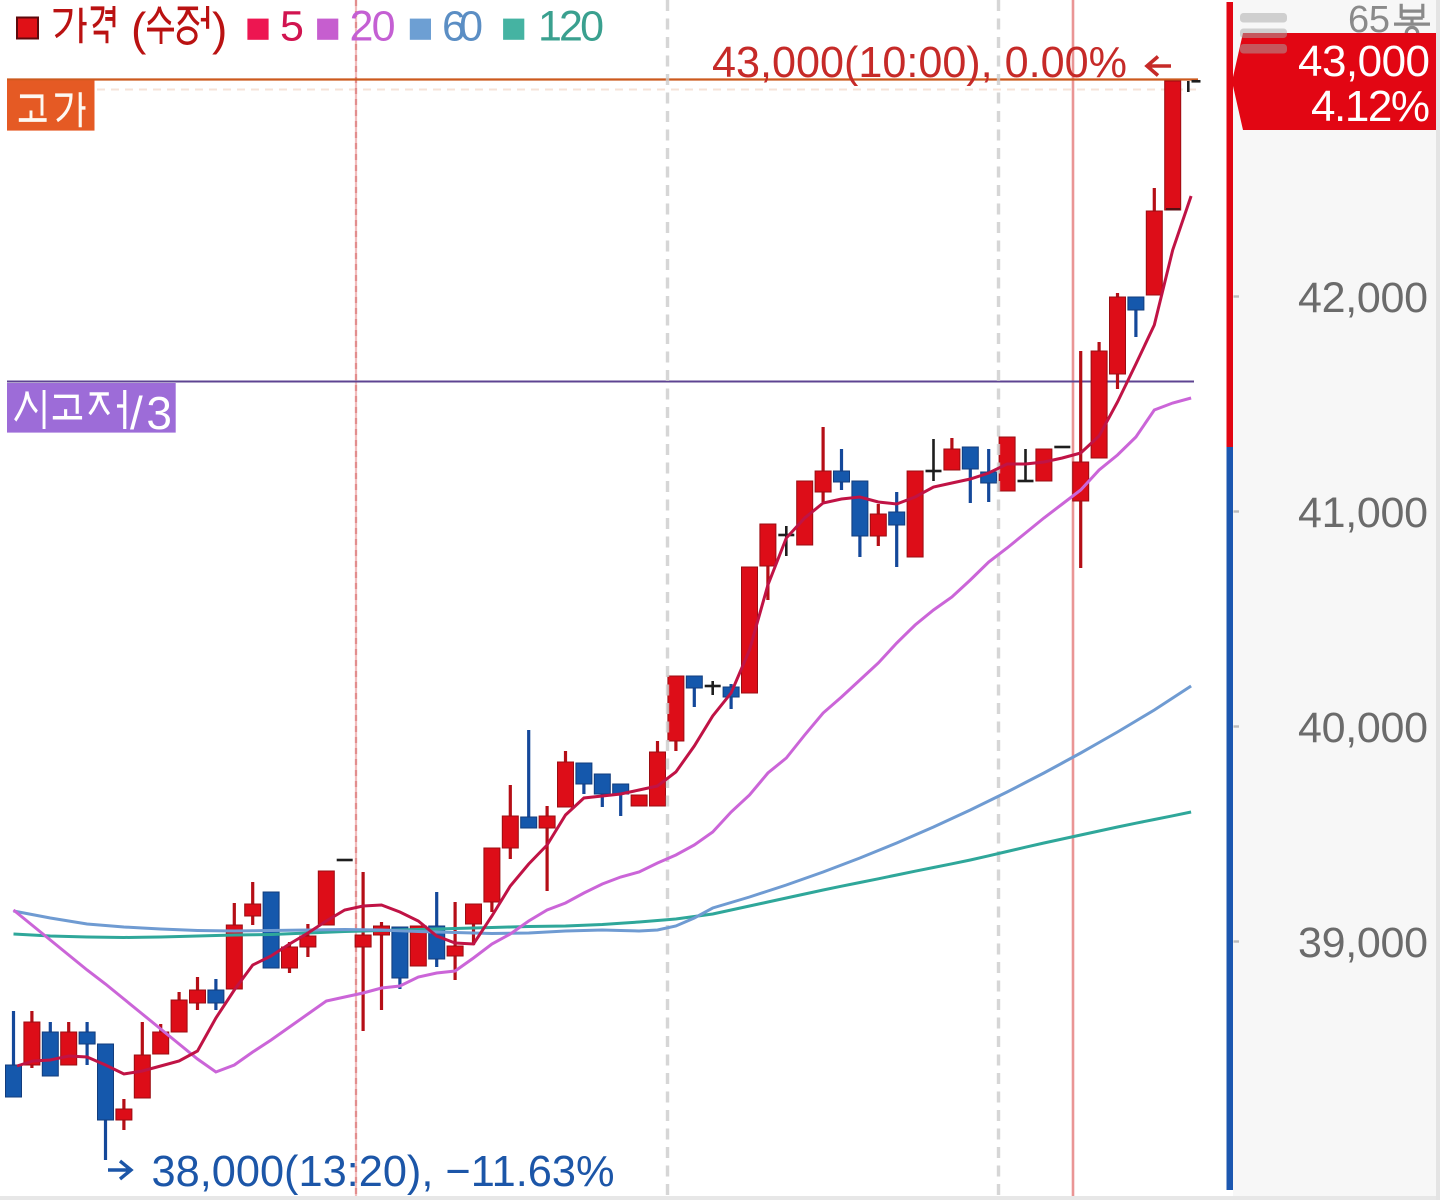 This screenshot has width=1440, height=1200. What do you see at coordinates (292, 27) in the screenshot?
I see `svg-text: 5` at bounding box center [292, 27].